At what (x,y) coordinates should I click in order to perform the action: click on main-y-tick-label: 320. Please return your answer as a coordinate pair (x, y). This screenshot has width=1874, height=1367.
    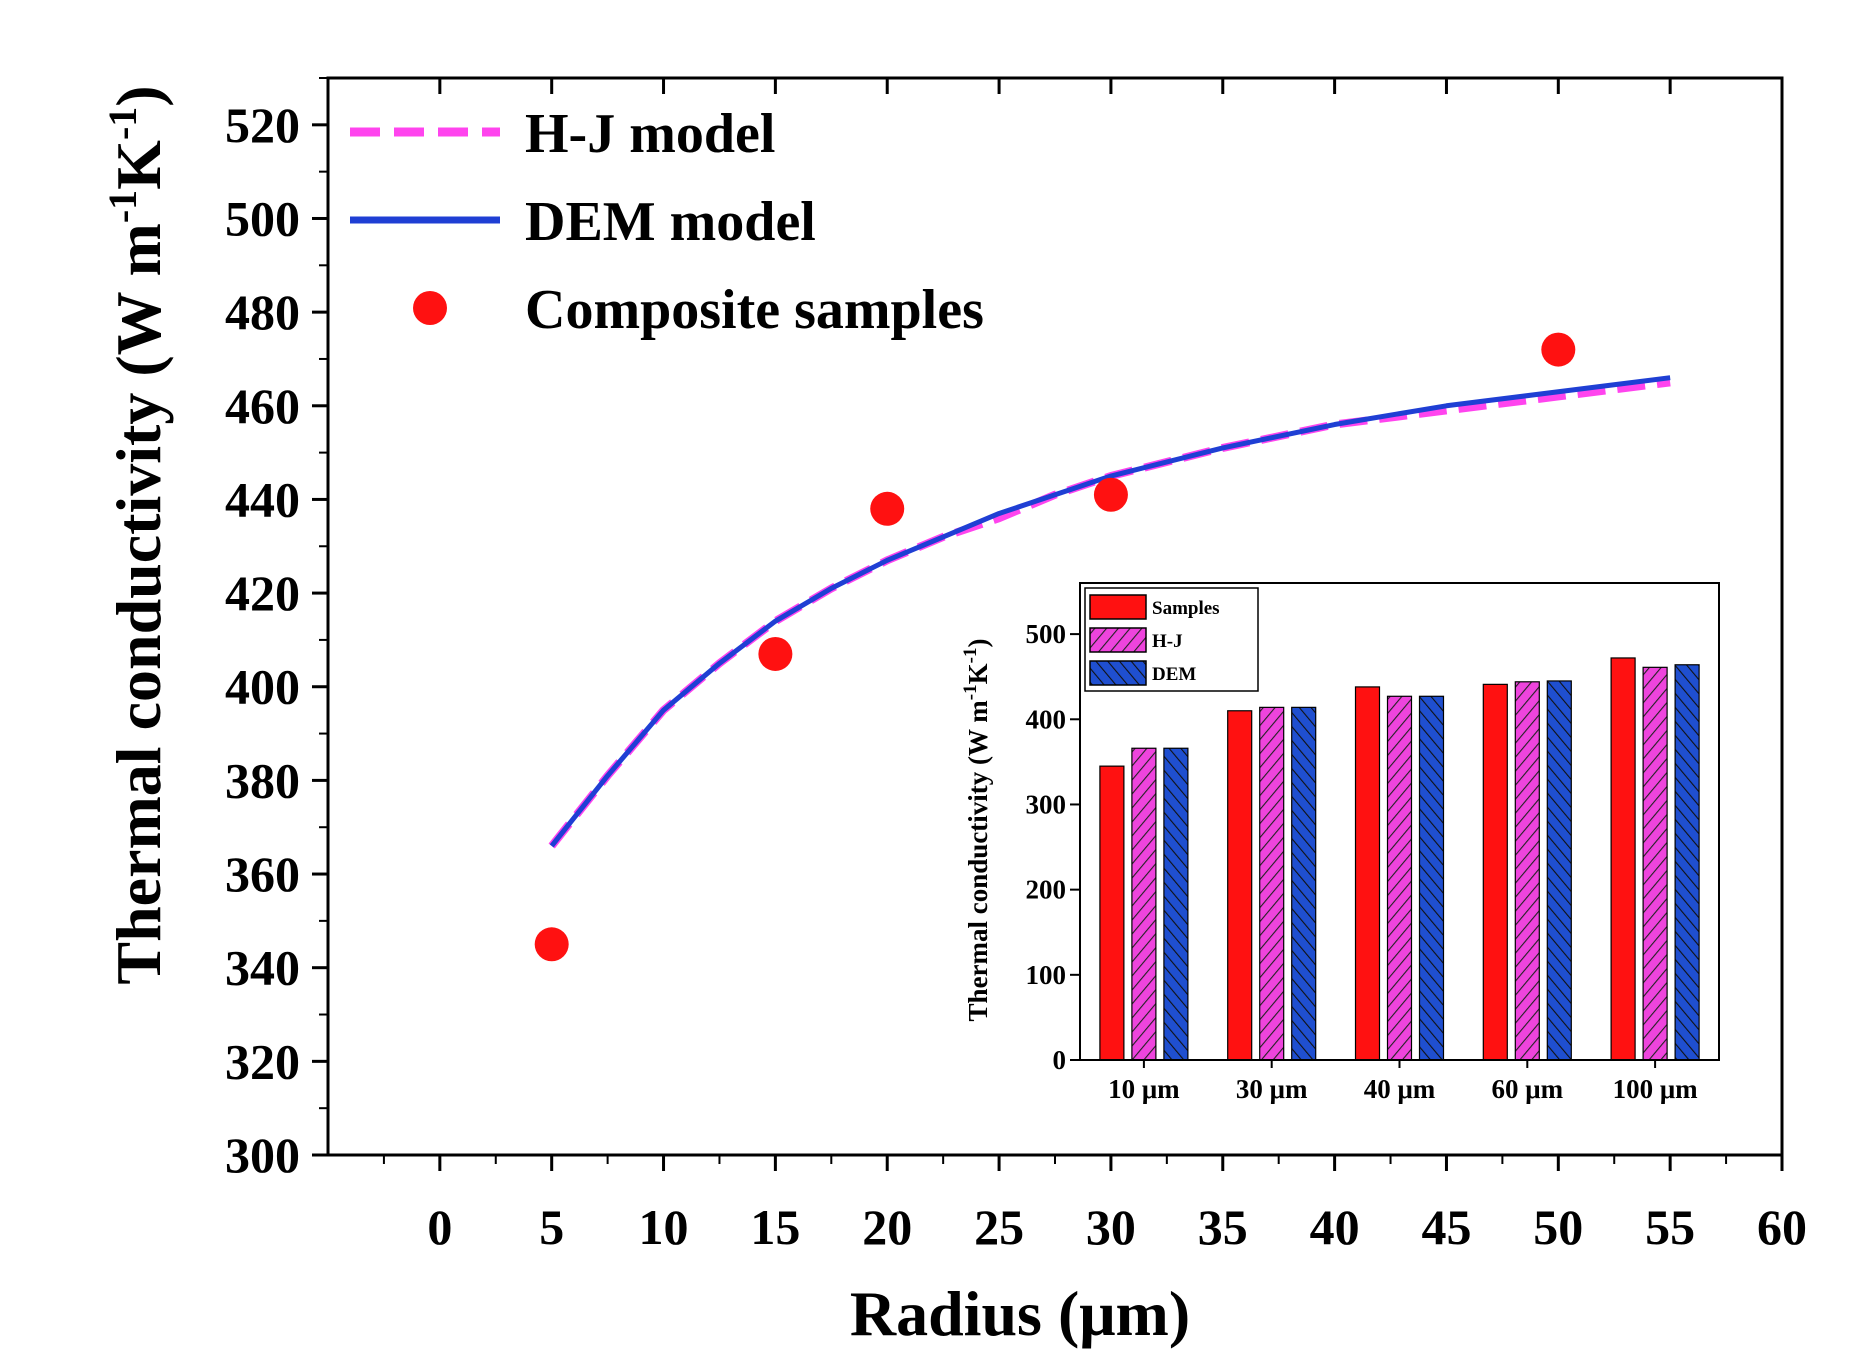
    Looking at the image, I should click on (262, 1061).